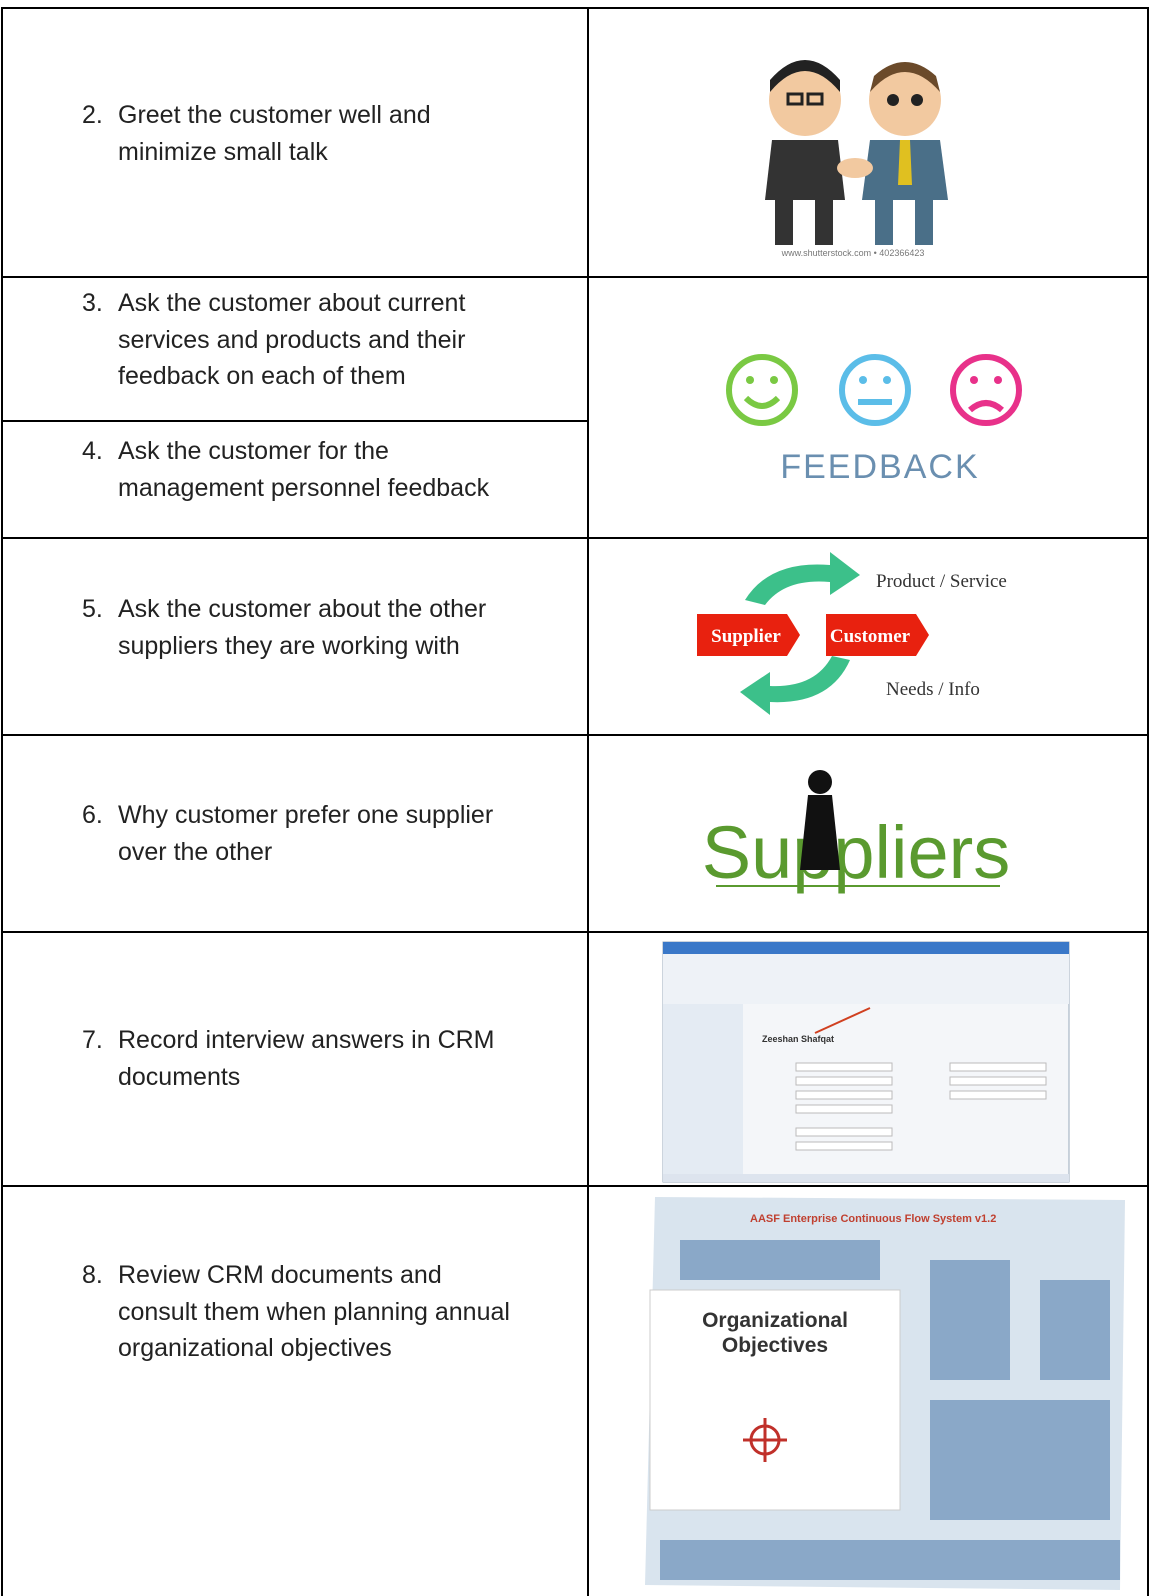 The image size is (1169, 1596). Describe the element at coordinates (775, 1345) in the screenshot. I see `image-caption: Objectives` at that location.